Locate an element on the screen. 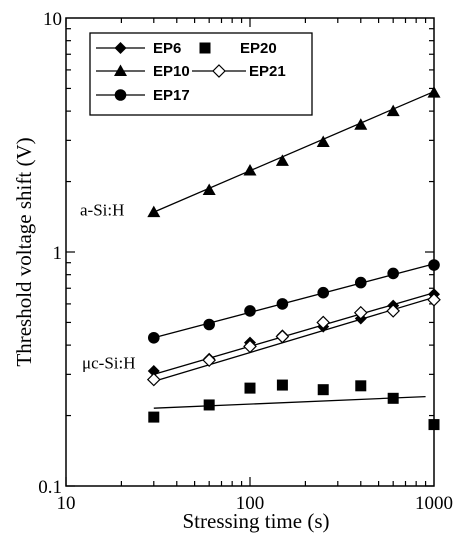 The image size is (463, 533). series-ep17 is located at coordinates (293, 301).